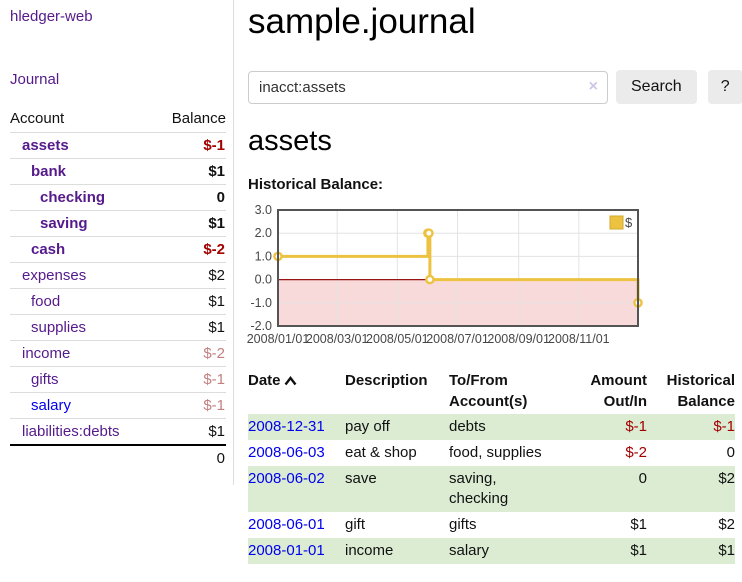 Image resolution: width=742 pixels, height=582 pixels. I want to click on search-input, so click(428, 87).